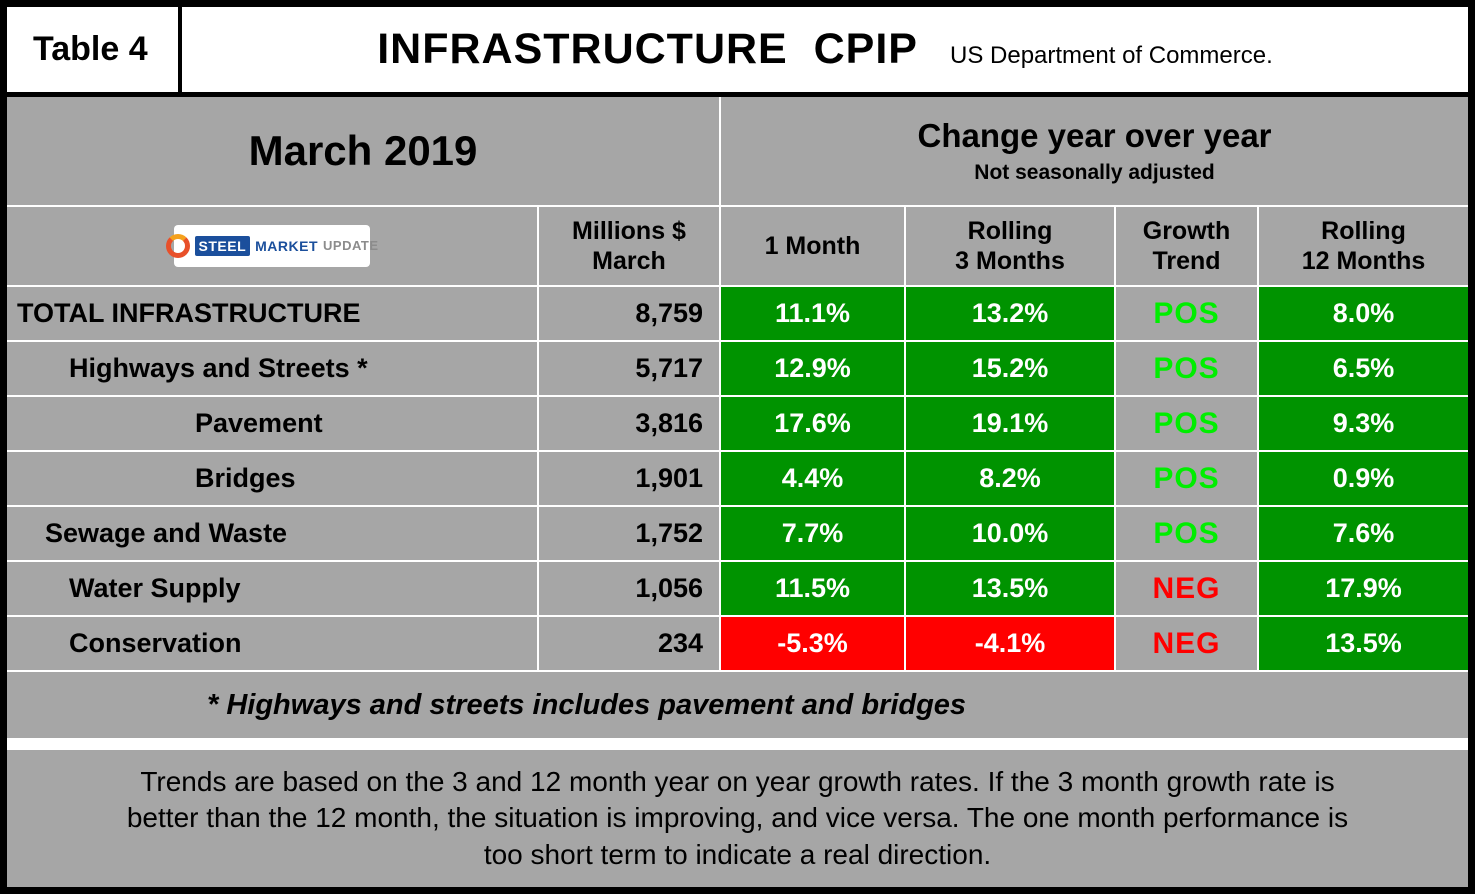  I want to click on rolling-3-months-value: 13.2%, so click(1011, 313).